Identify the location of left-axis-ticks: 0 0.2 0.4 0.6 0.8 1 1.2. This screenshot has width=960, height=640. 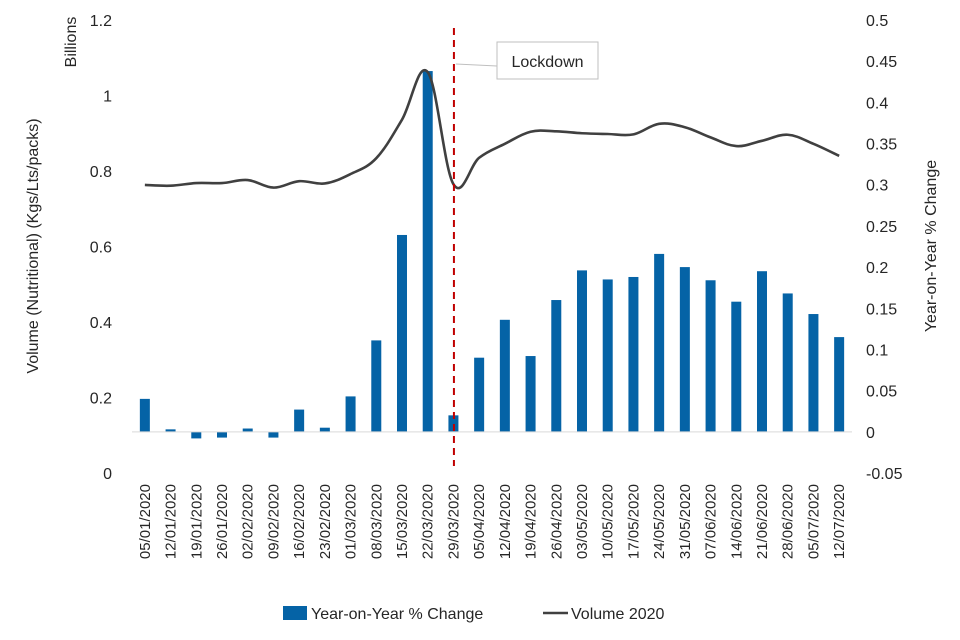
(101, 248).